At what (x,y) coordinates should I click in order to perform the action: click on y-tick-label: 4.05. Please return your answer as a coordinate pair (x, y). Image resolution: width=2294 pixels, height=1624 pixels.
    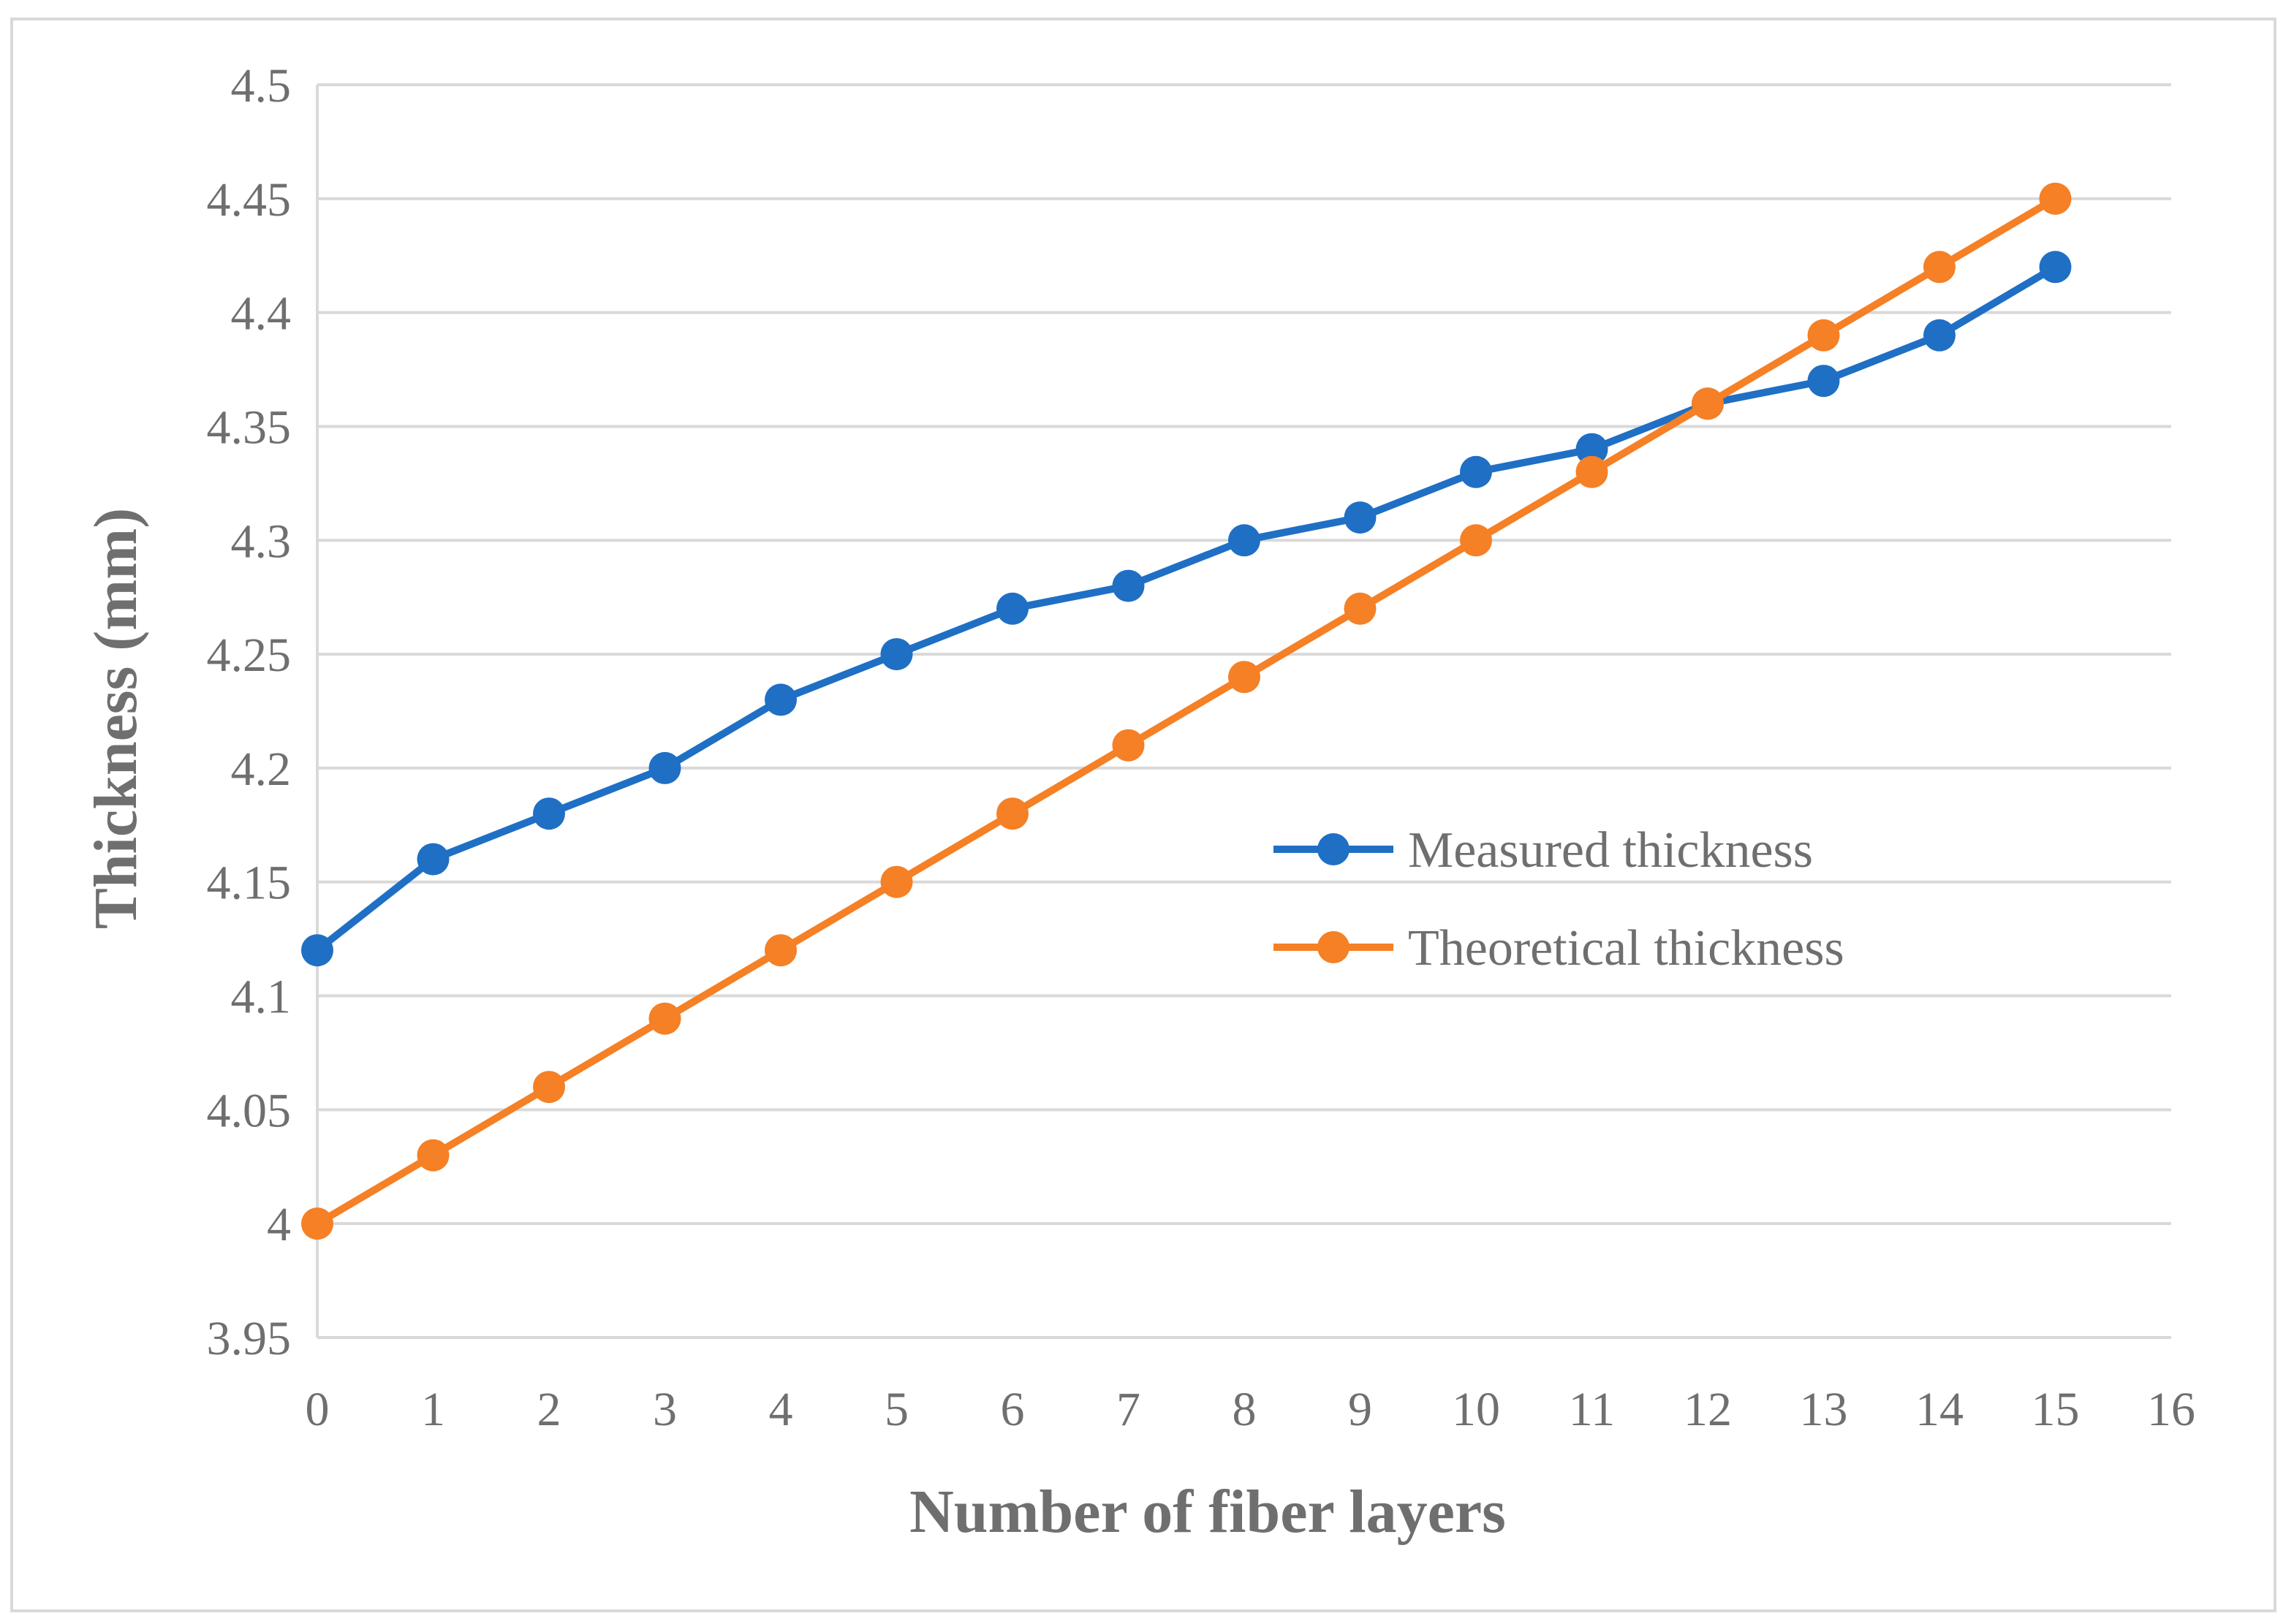
    Looking at the image, I should click on (249, 1111).